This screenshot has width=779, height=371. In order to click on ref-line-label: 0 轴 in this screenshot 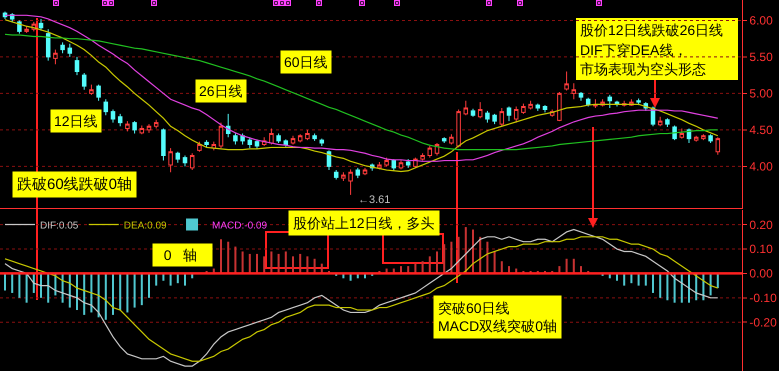, I will do `click(182, 255)`.